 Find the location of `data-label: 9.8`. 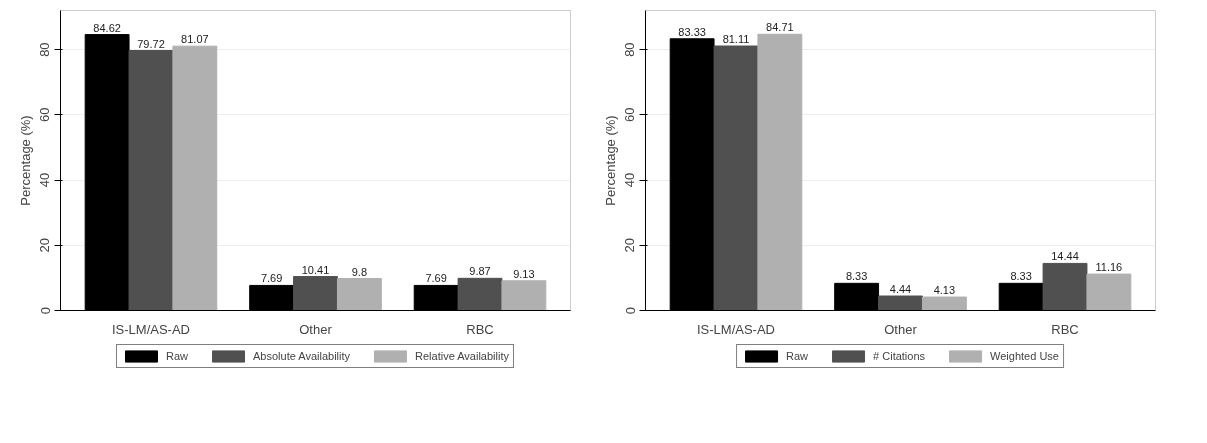

data-label: 9.8 is located at coordinates (359, 271).